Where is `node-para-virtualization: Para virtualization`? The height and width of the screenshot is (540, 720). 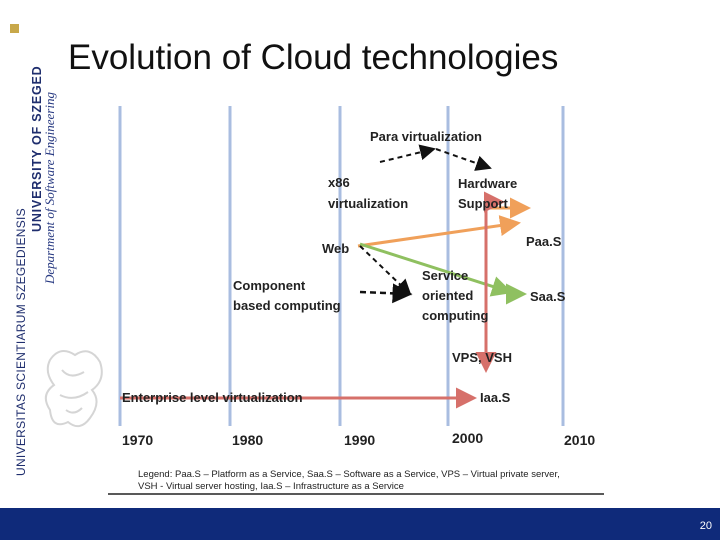
node-para-virtualization: Para virtualization is located at coordinates (426, 136).